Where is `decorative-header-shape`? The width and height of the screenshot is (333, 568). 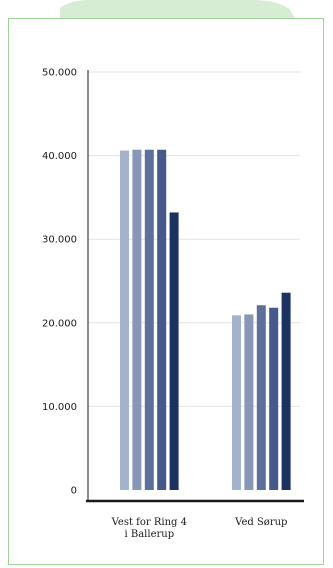
decorative-header-shape is located at coordinates (166, 9).